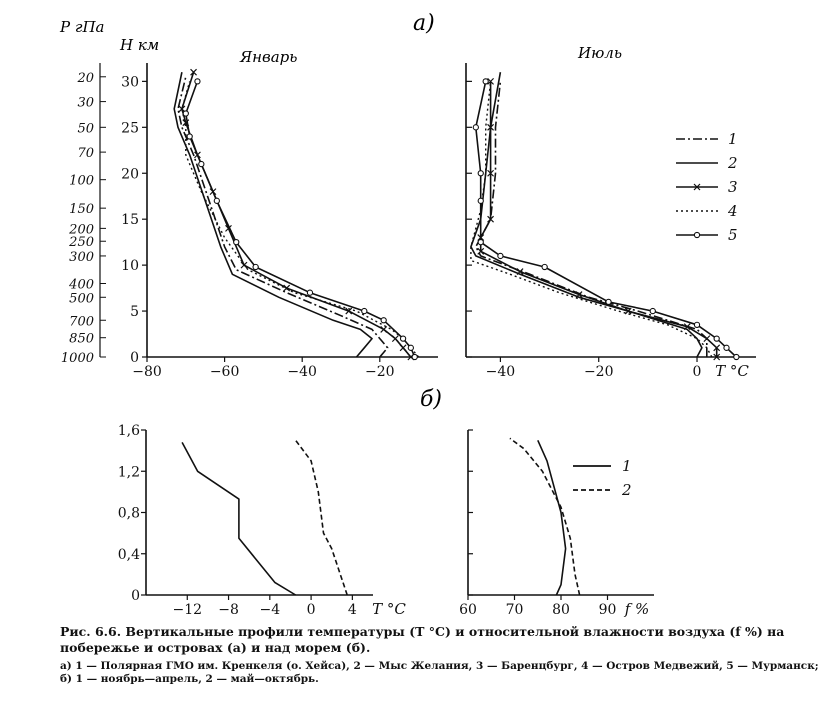  Describe the element at coordinates (424, 23) in the screenshot. I see `part-a-label: а)` at that location.